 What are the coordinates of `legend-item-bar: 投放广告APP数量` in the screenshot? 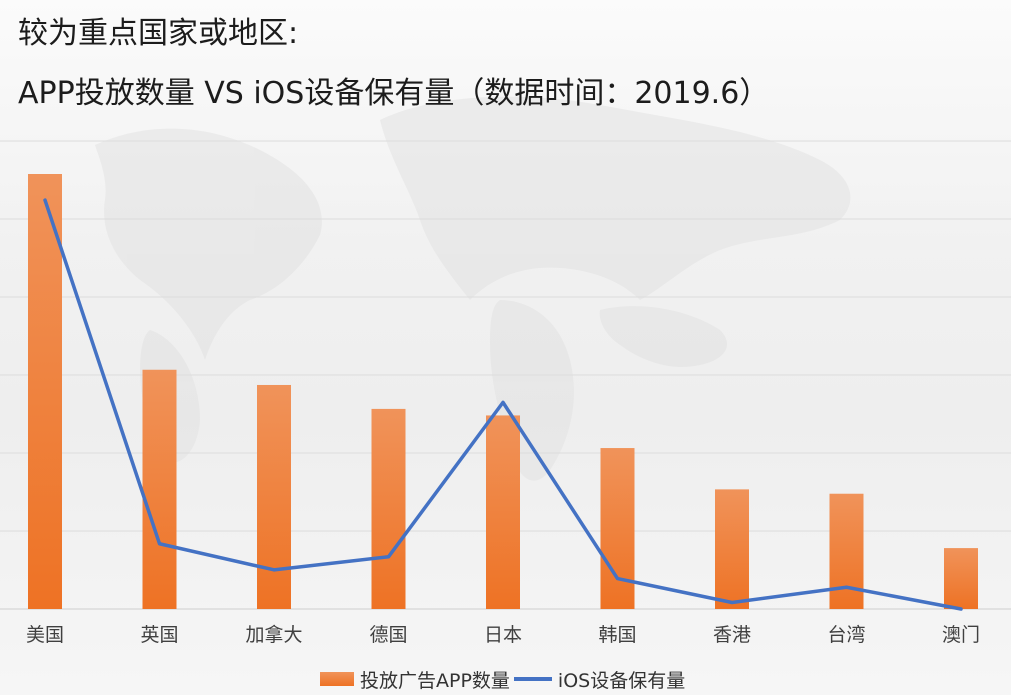 It's located at (415, 679).